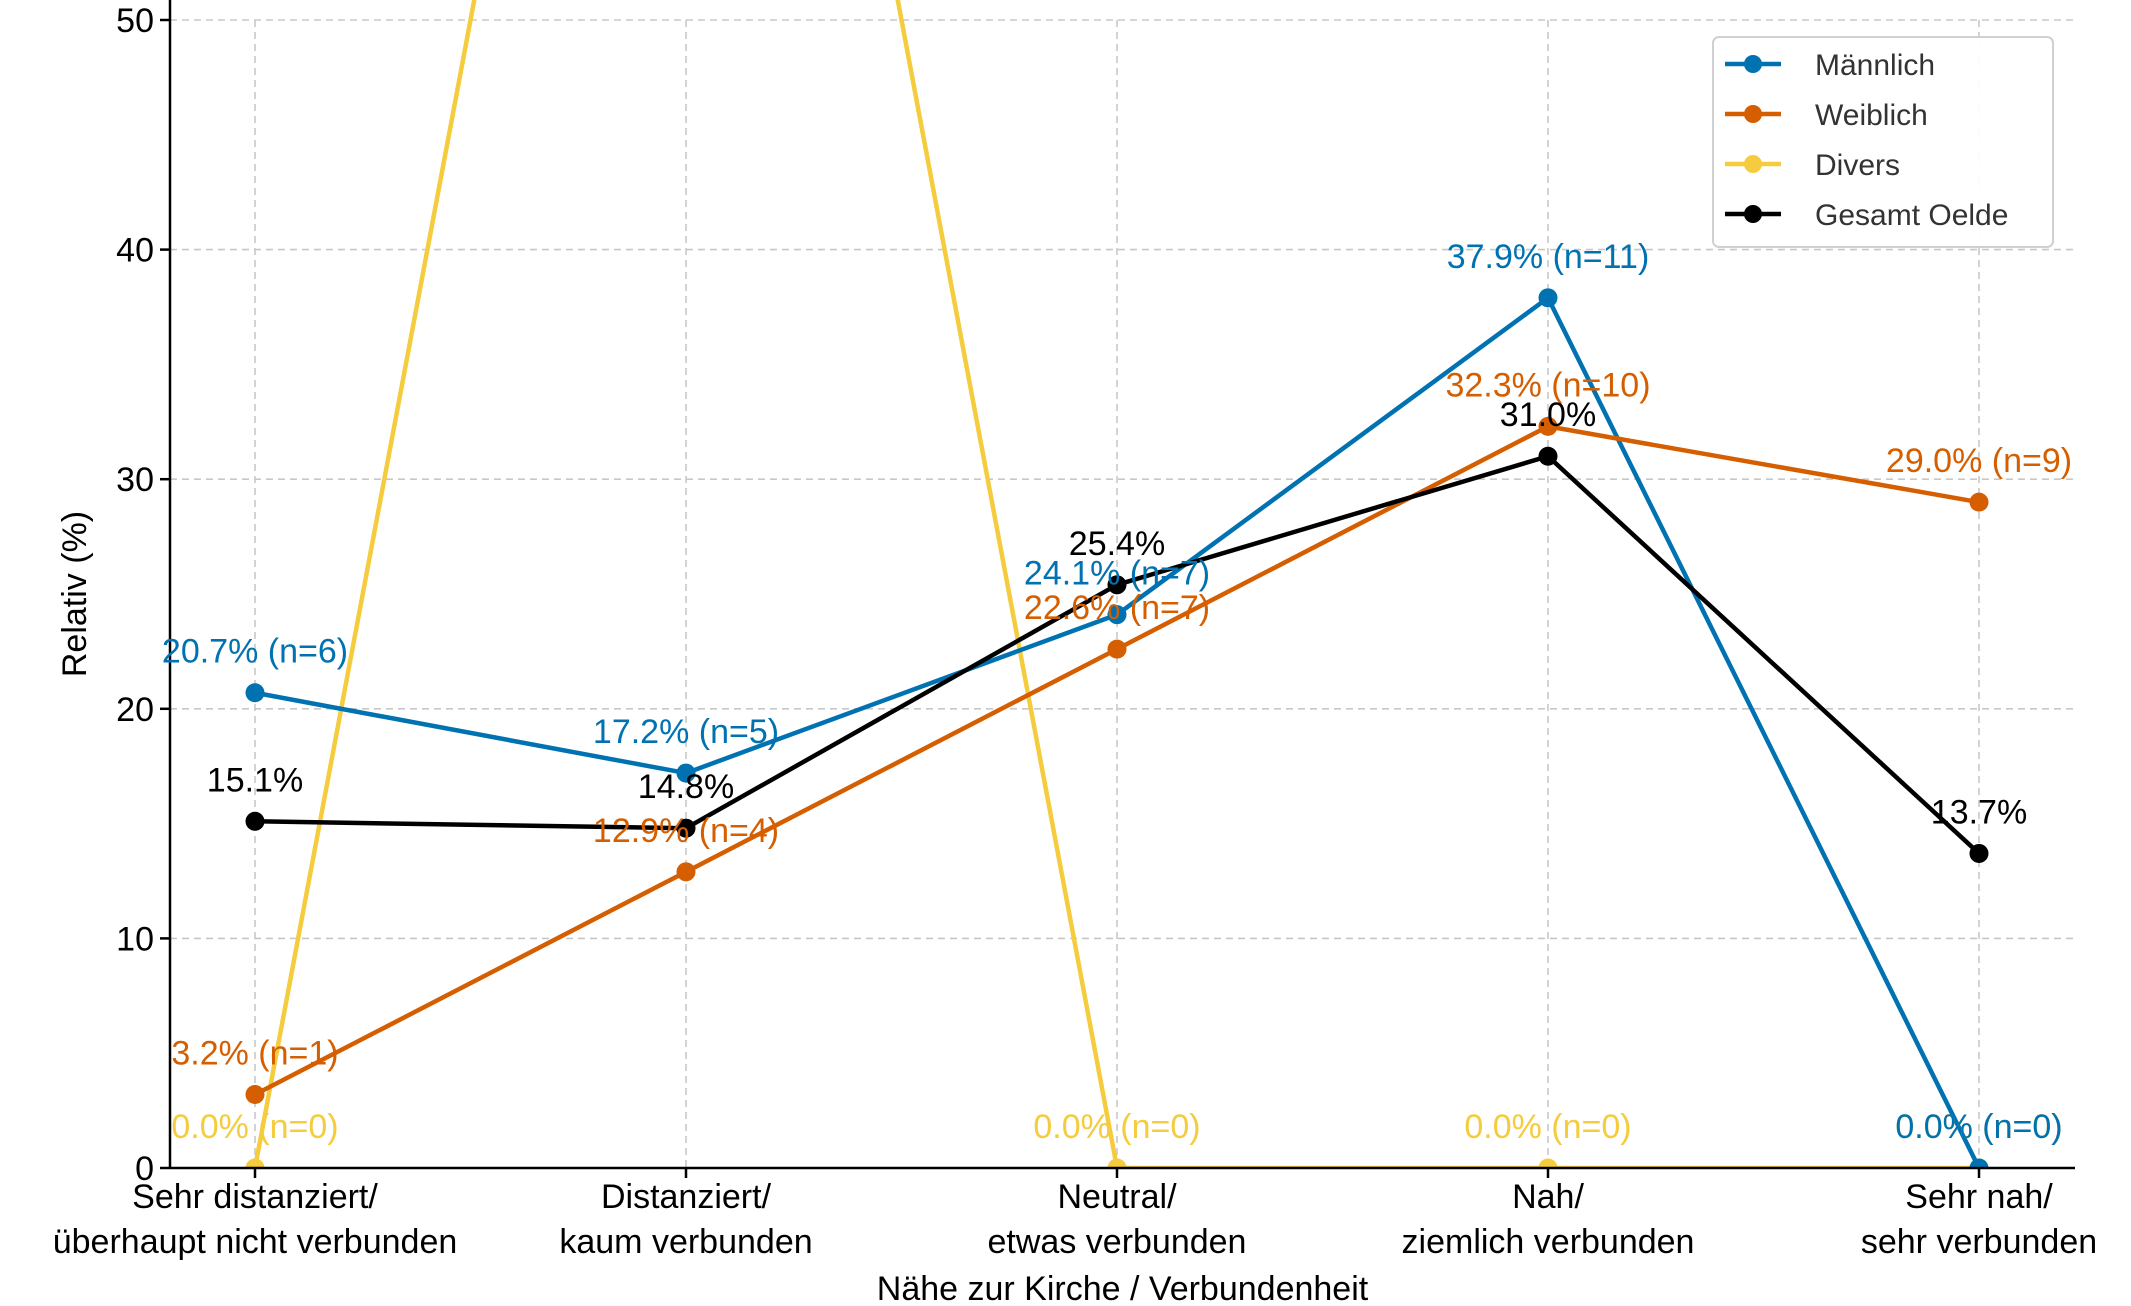 Image resolution: width=2131 pixels, height=1306 pixels. Describe the element at coordinates (255, 780) in the screenshot. I see `series-3-label-0: 15.1%` at that location.